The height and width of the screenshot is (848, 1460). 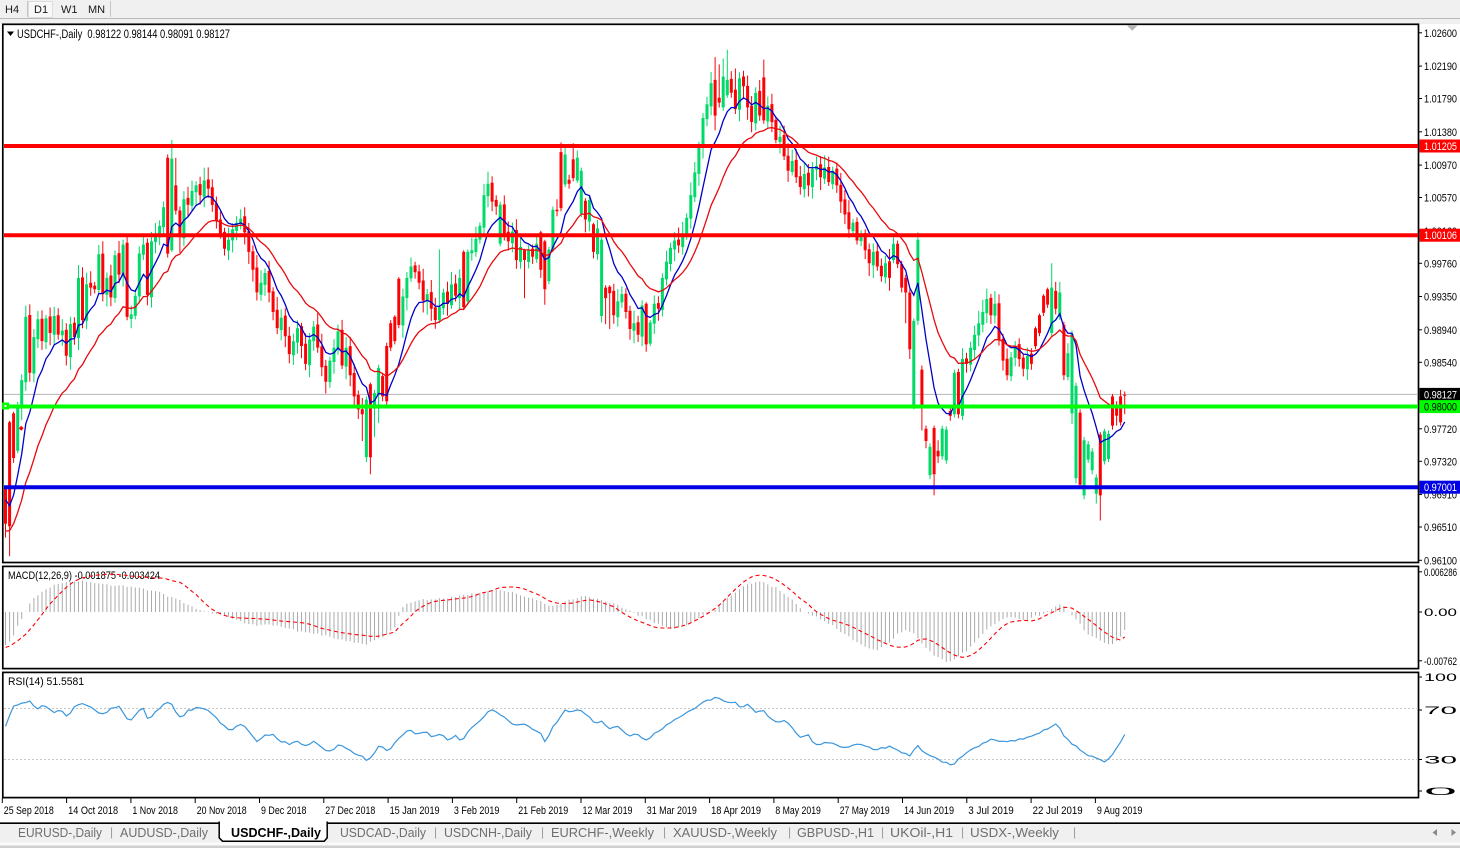 I want to click on svg-text: 0, so click(x=1440, y=792).